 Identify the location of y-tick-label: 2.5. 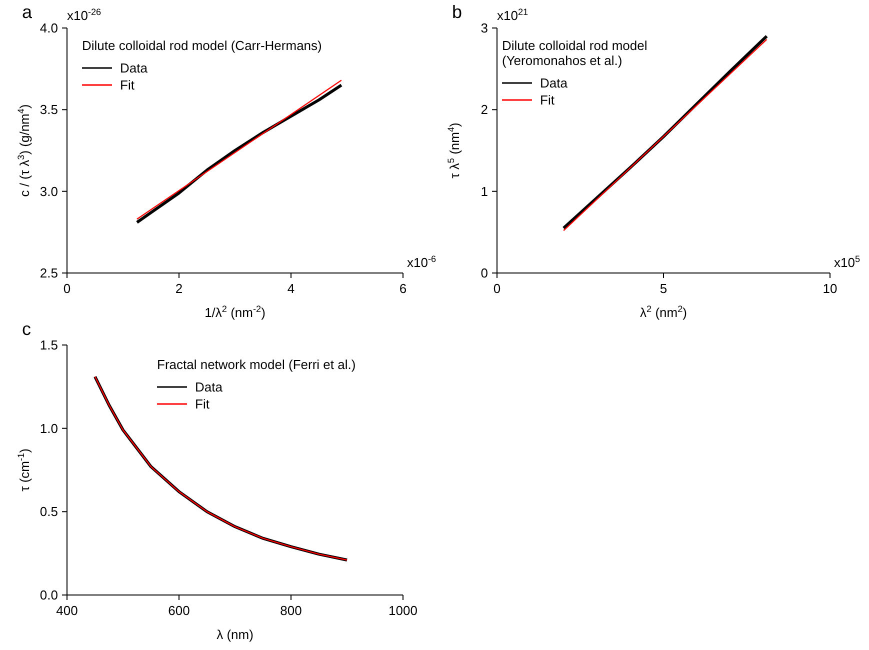
(49, 273).